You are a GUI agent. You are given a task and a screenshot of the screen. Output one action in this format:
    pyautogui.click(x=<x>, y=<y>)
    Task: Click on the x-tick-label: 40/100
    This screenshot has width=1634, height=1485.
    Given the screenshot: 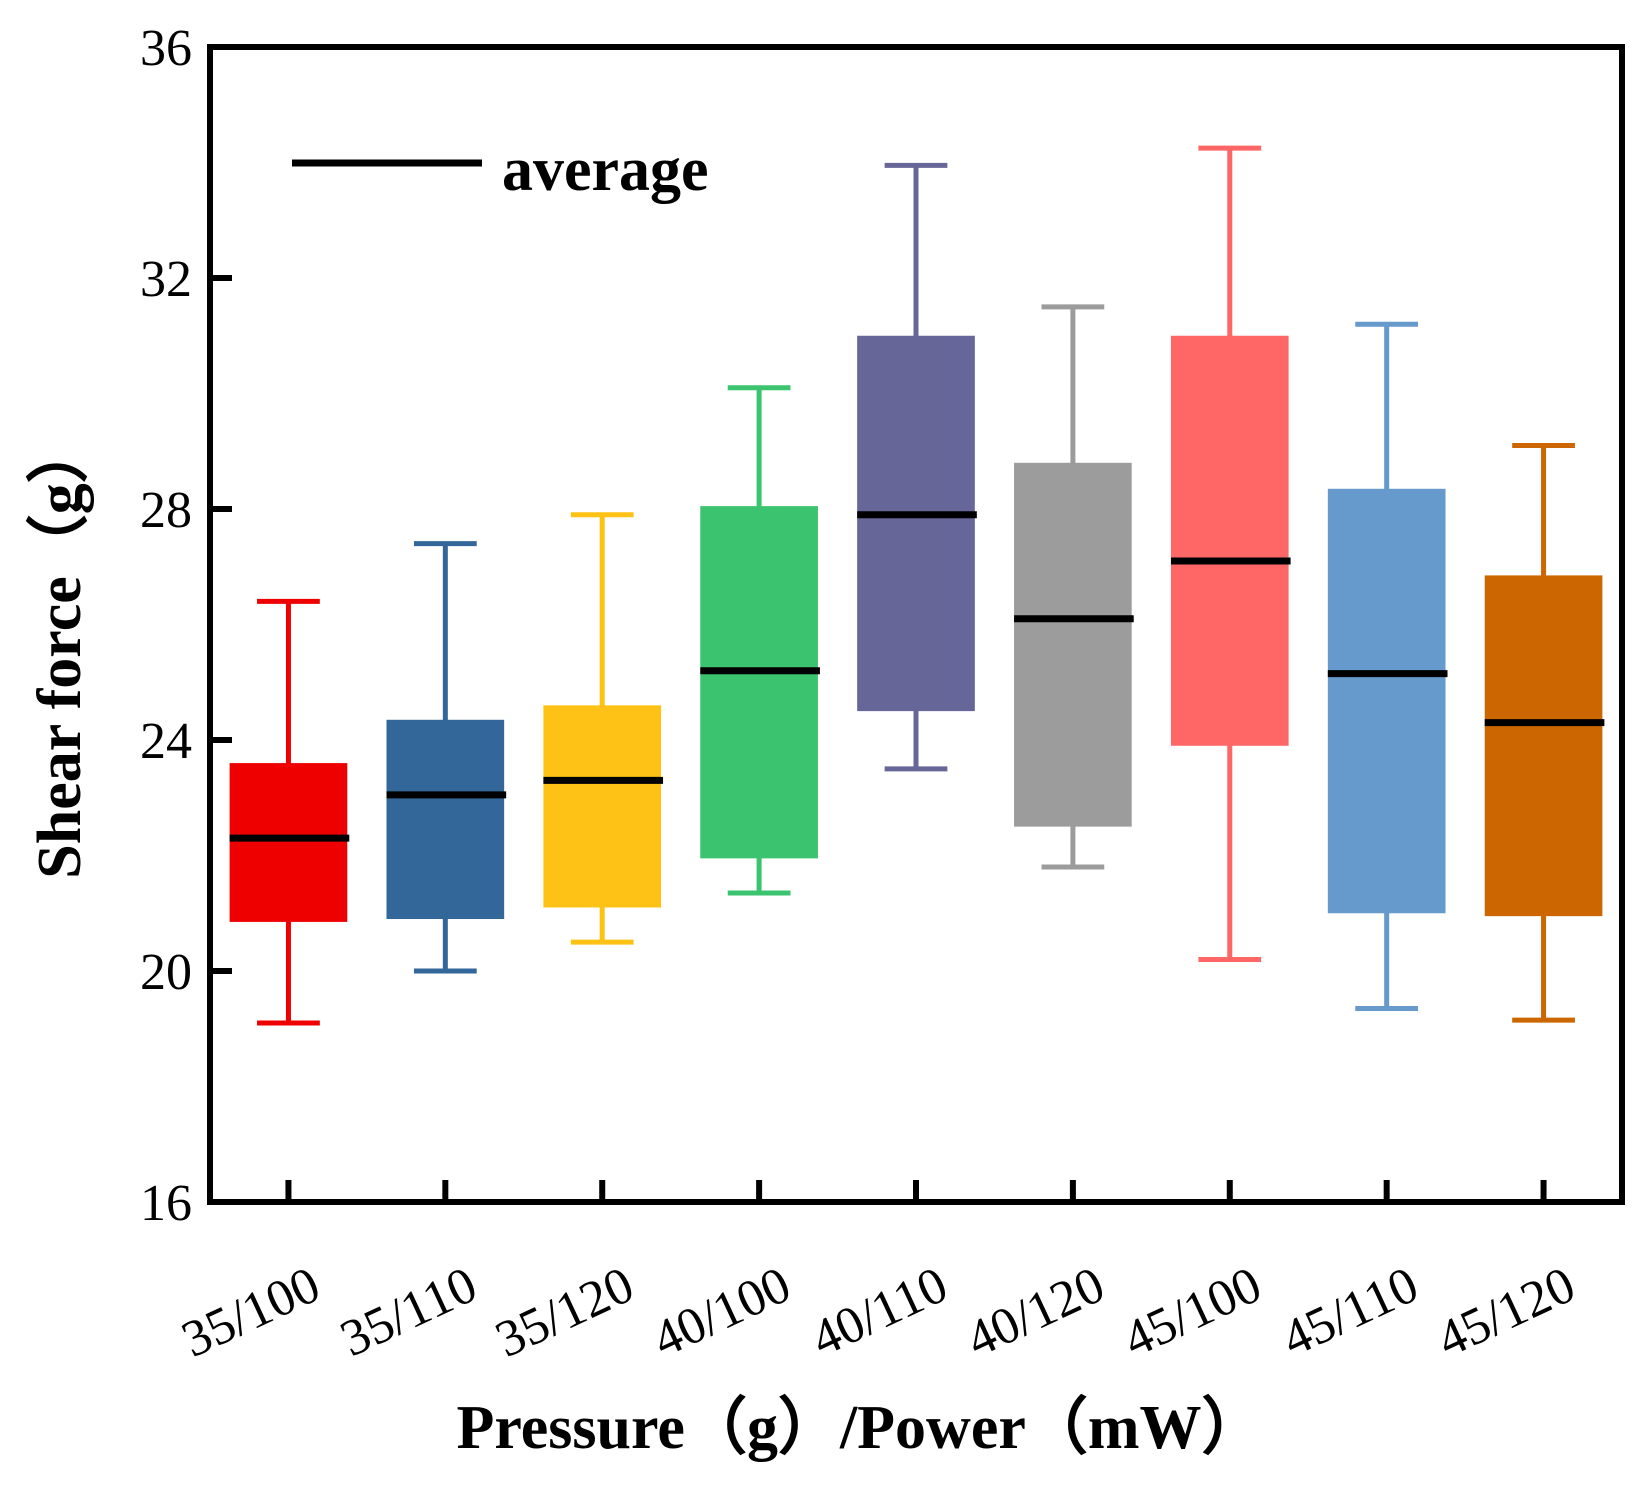 What is the action you would take?
    pyautogui.click(x=721, y=1312)
    